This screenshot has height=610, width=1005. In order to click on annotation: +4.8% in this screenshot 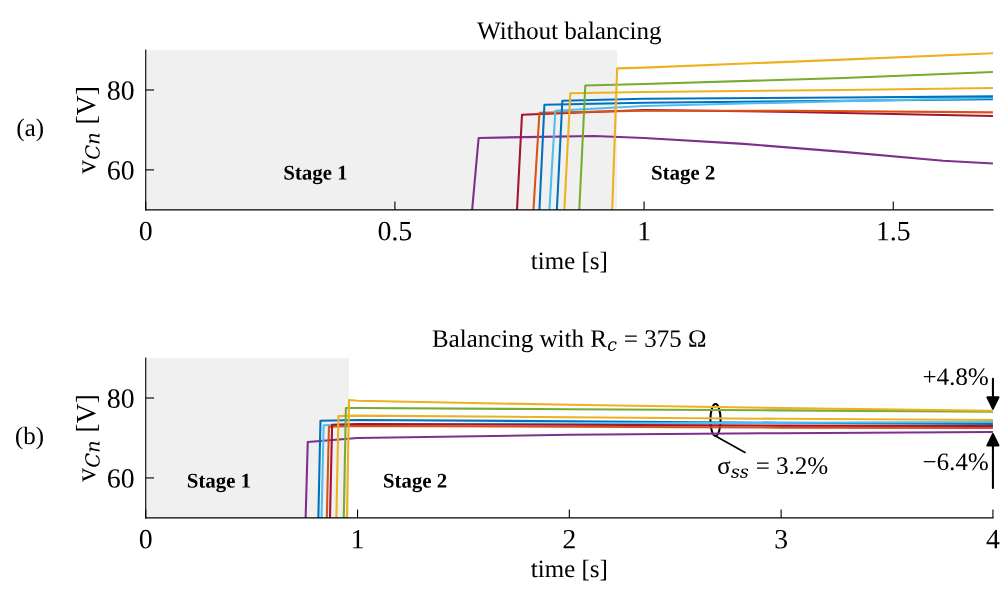, I will do `click(955, 377)`.